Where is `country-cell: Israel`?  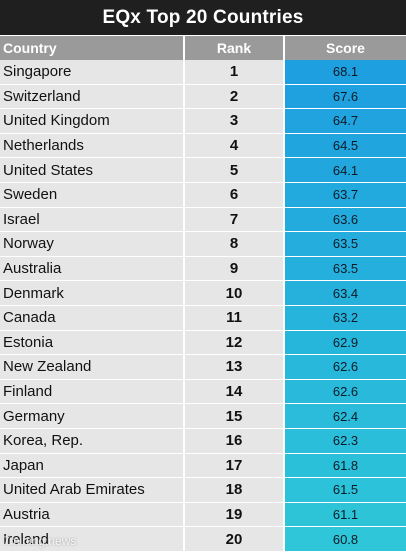 country-cell: Israel is located at coordinates (92, 220).